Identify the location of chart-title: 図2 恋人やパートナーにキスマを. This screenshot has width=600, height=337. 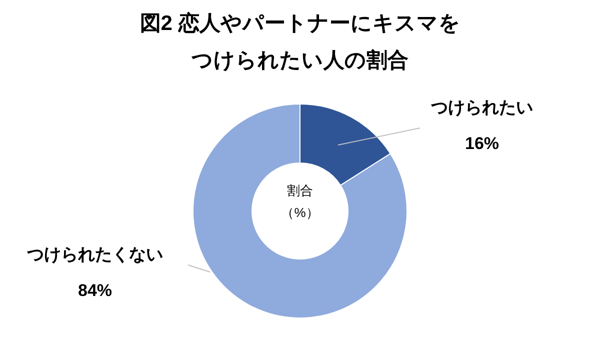
(300, 23).